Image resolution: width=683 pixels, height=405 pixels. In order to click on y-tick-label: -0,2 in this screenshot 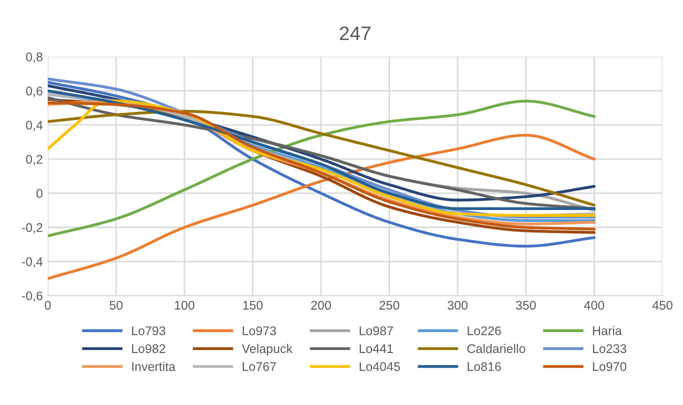, I will do `click(32, 228)`.